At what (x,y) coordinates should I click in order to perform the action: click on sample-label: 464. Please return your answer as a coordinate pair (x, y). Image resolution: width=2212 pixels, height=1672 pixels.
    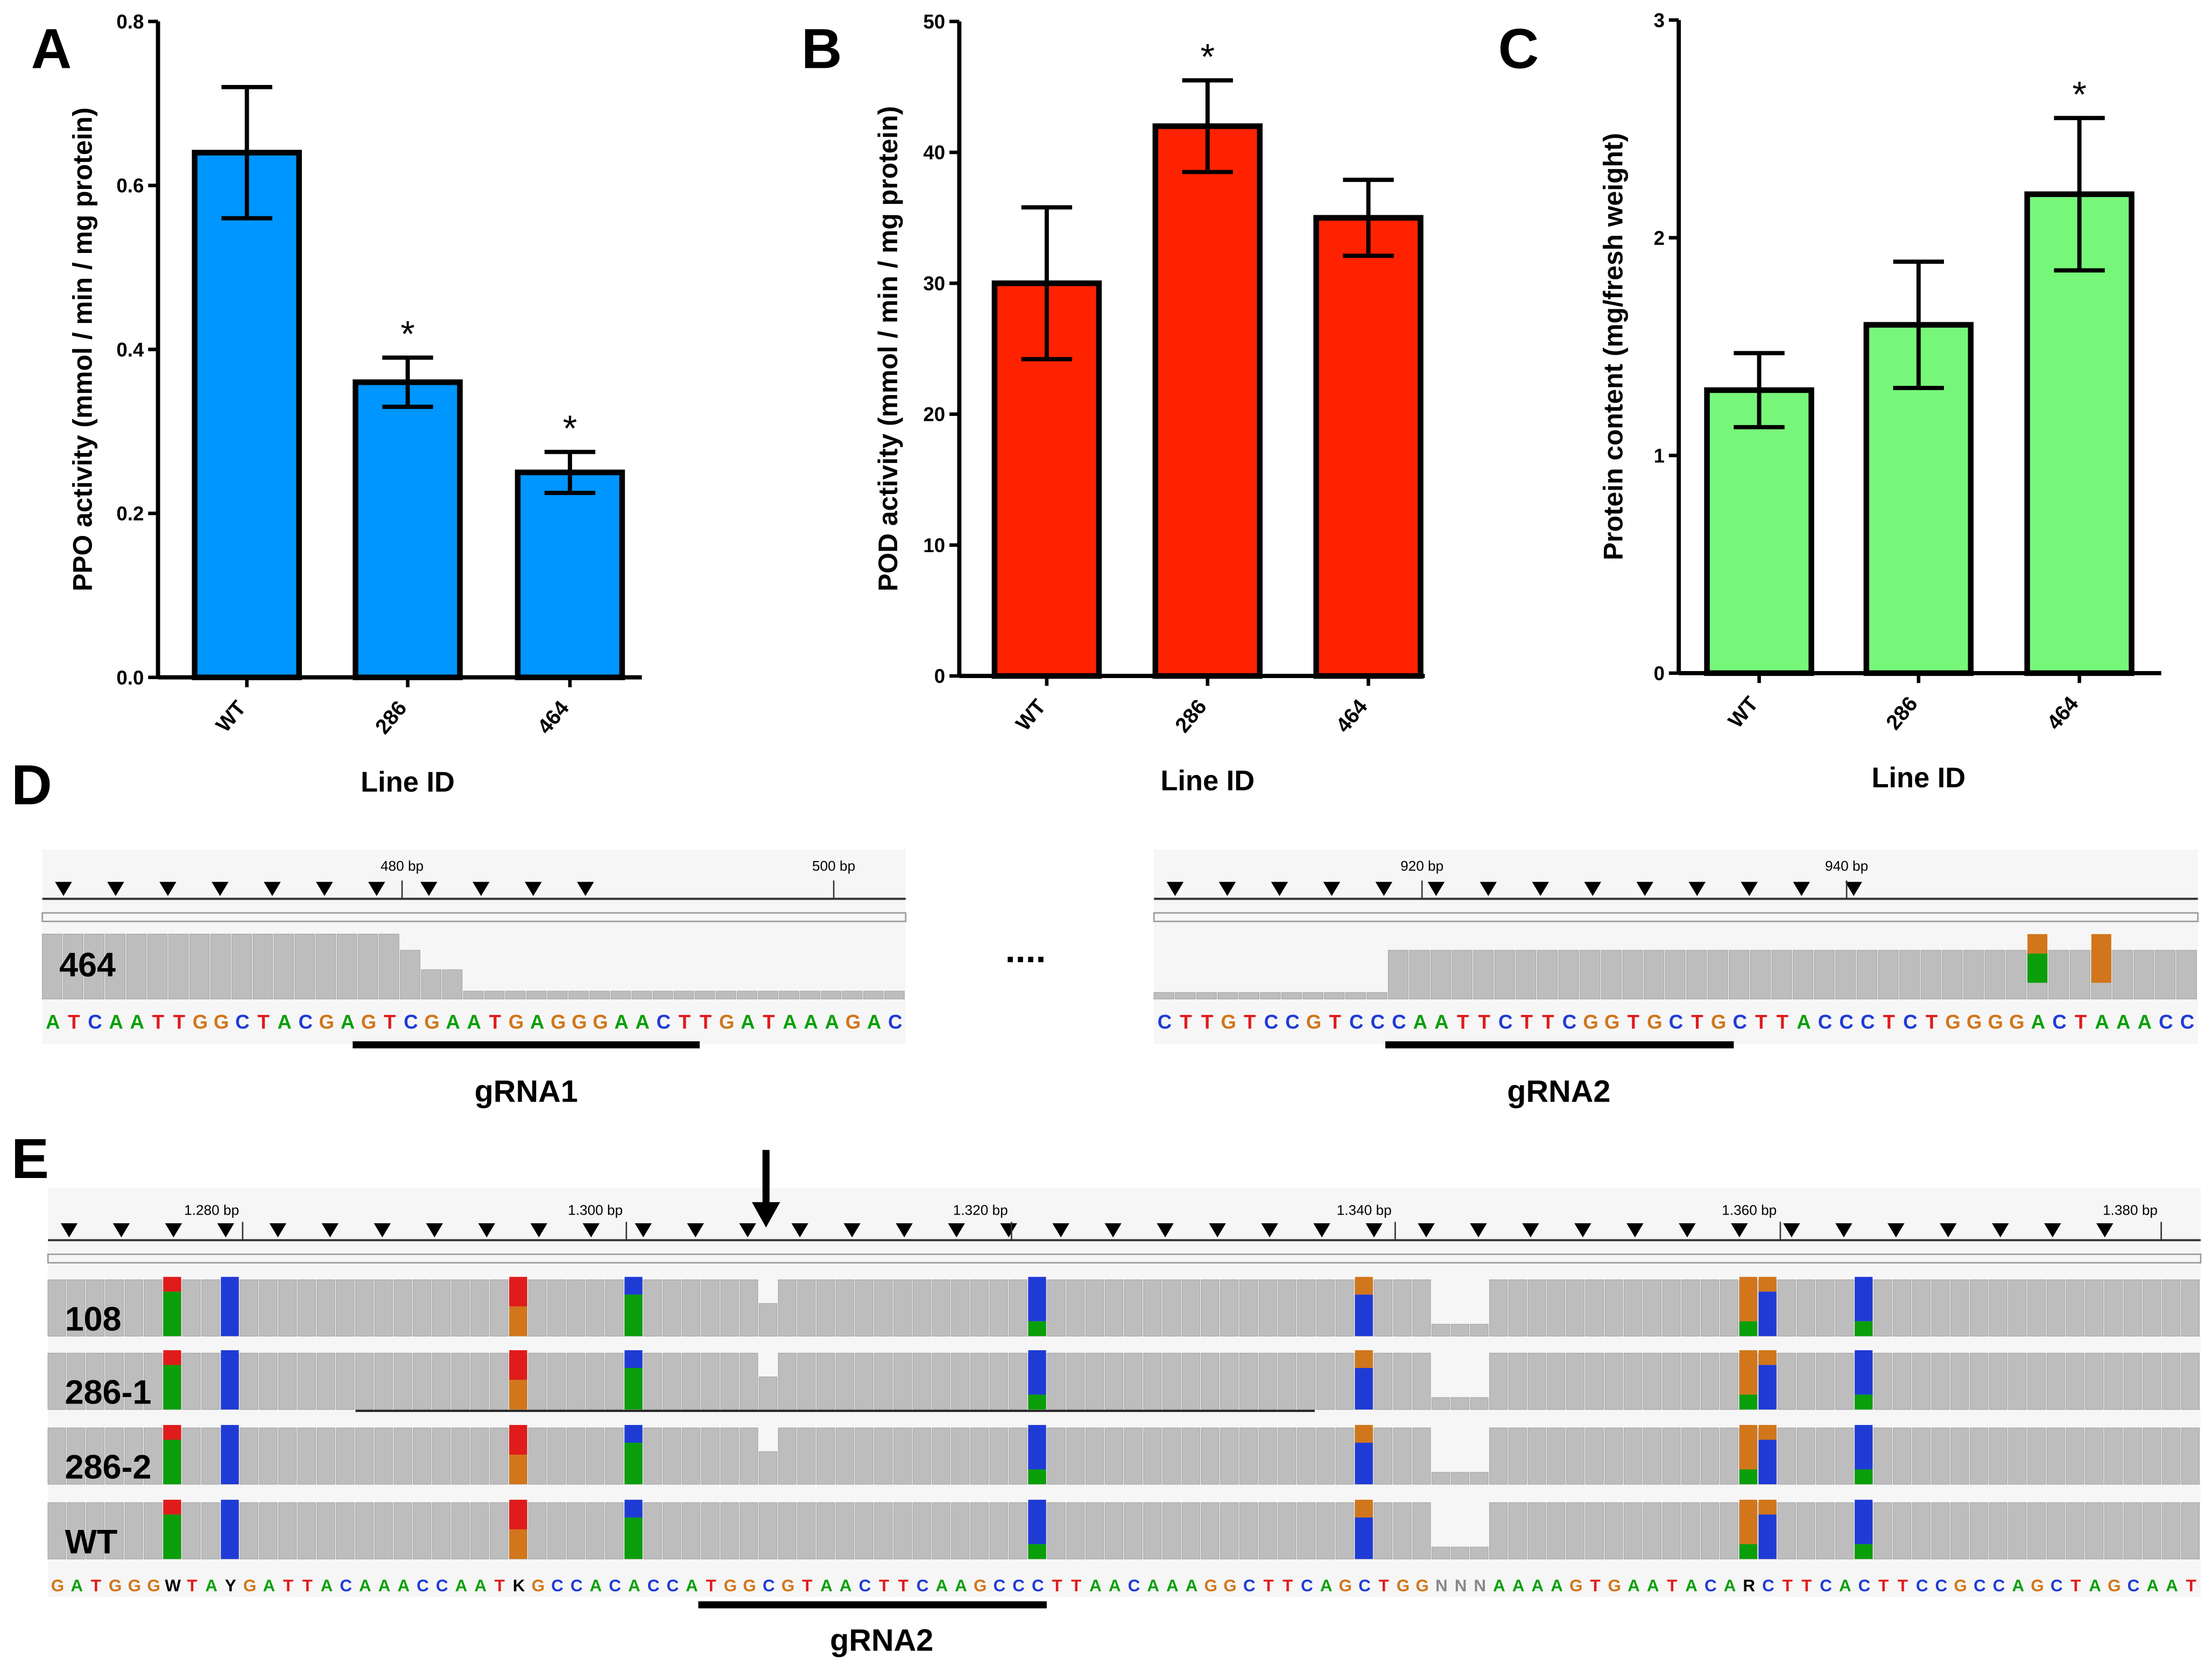
    Looking at the image, I should click on (87, 965).